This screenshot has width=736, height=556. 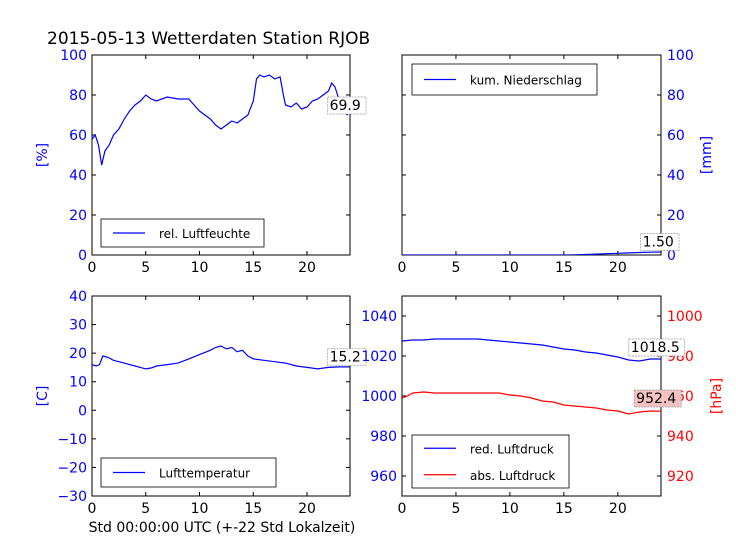 I want to click on value-callout-text: 69.9, so click(x=345, y=106).